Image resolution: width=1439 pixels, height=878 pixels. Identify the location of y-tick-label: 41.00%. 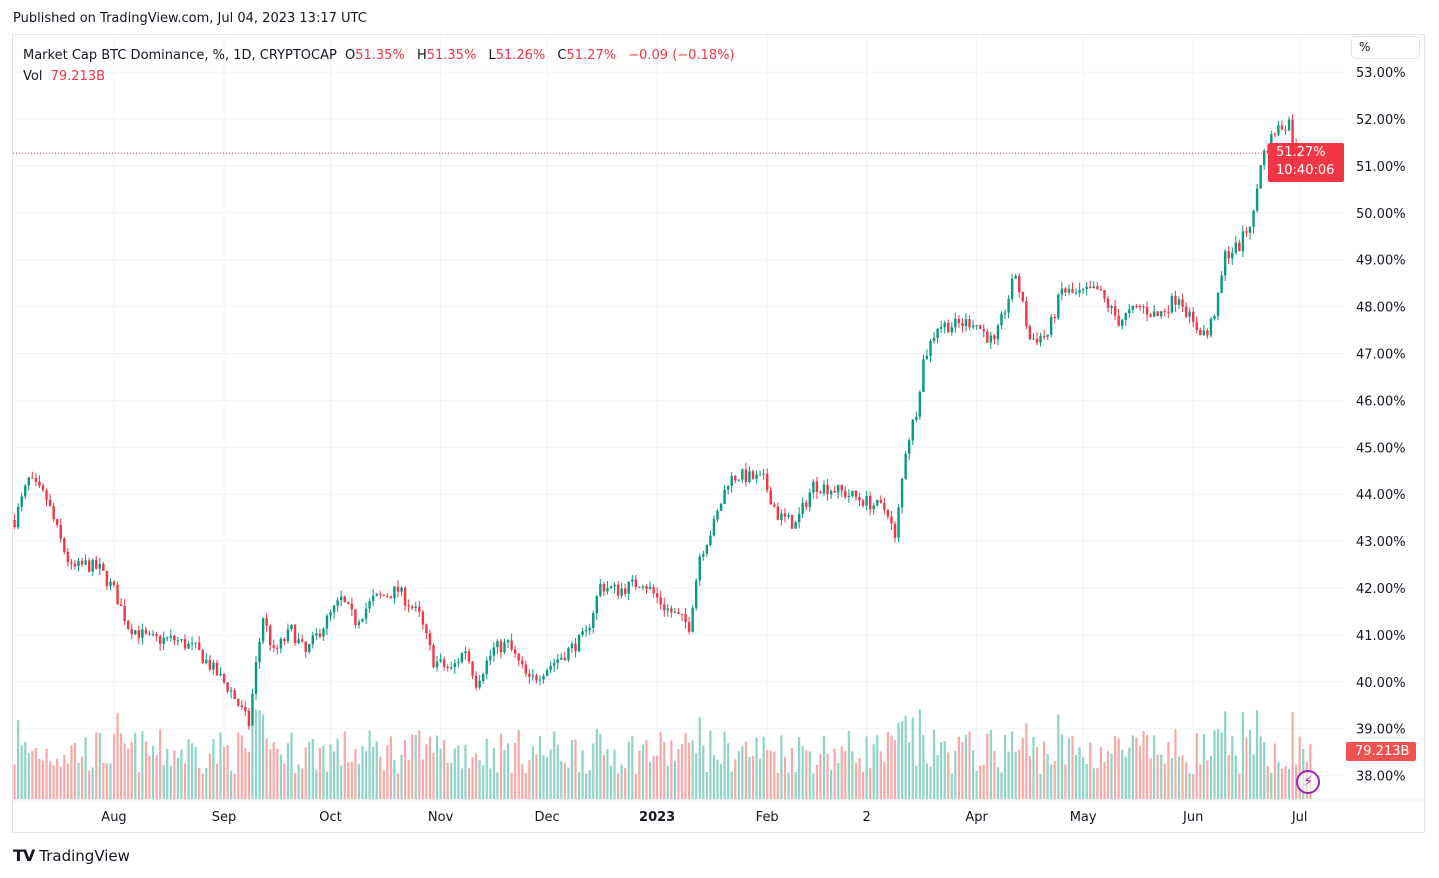
(1381, 636).